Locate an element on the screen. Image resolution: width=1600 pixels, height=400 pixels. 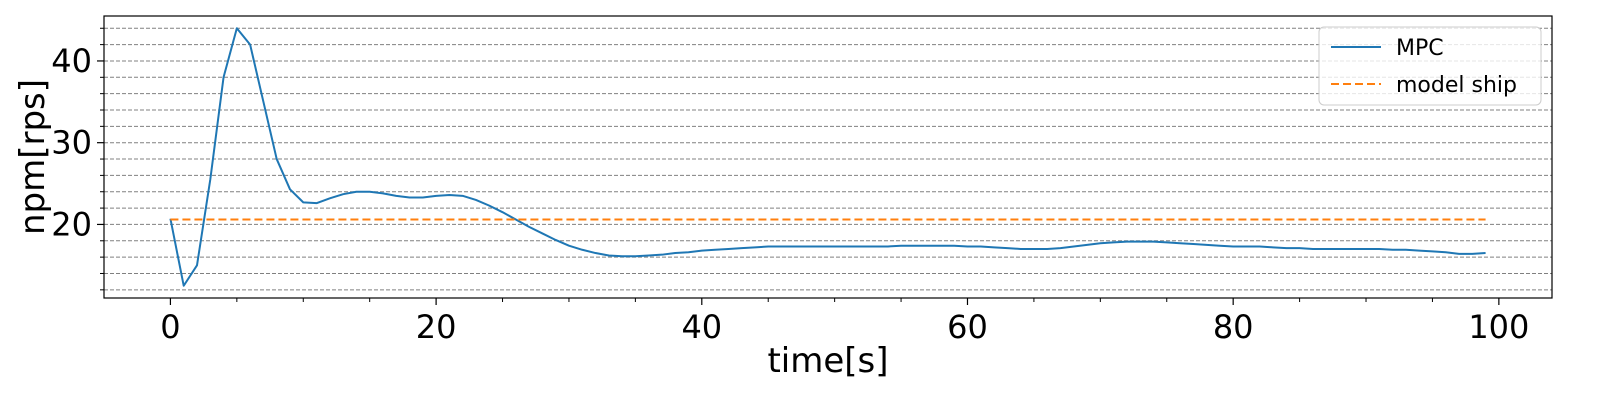
y-tick-label: 20 is located at coordinates (71, 224).